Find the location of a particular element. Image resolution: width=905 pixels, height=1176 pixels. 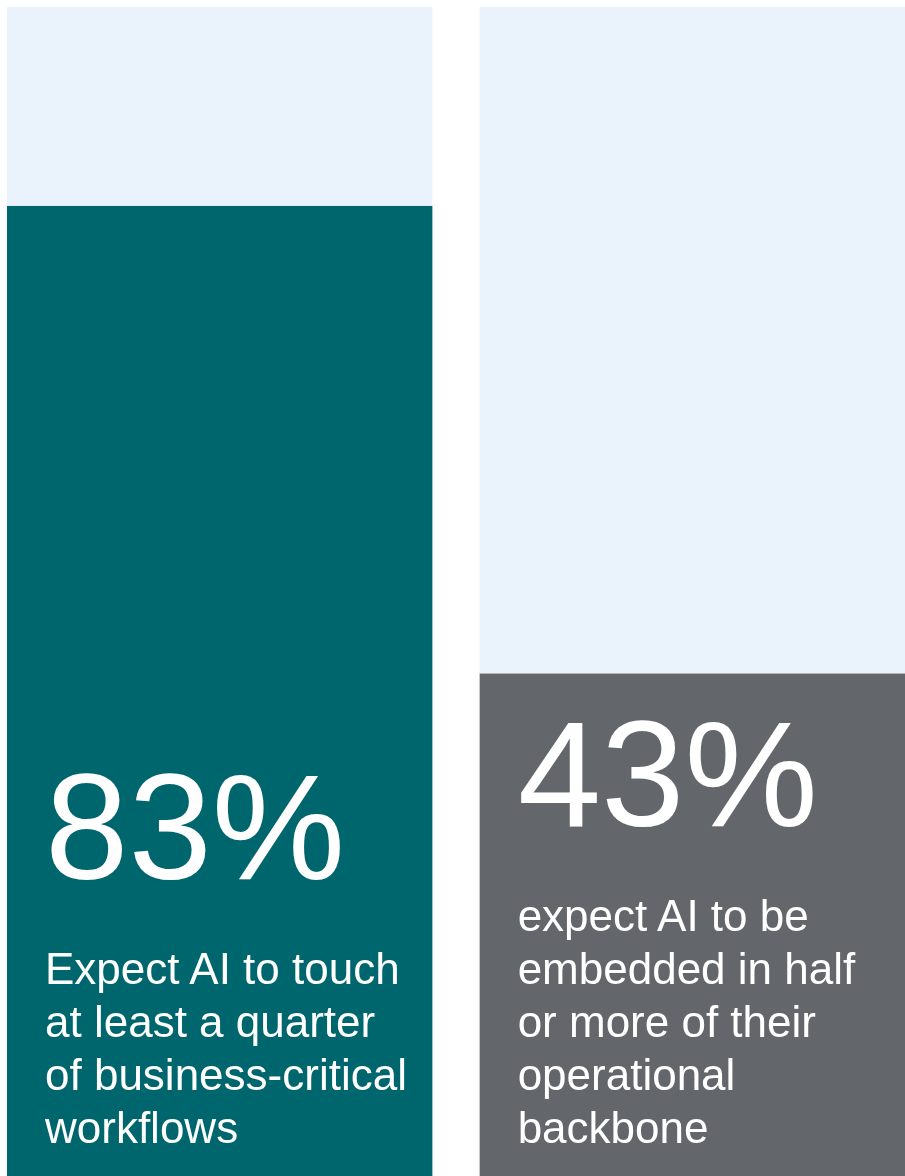

x-tick-label: Expect AI to touch at least a quarter of business-critical workflows is located at coordinates (226, 1048).